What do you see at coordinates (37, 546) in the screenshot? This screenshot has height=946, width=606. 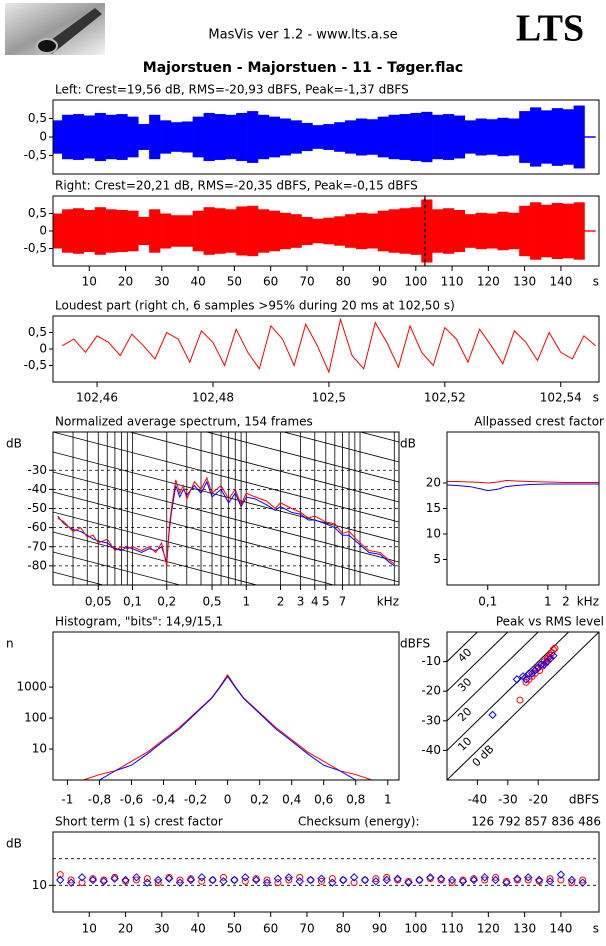 I see `y-tick-label: -70` at bounding box center [37, 546].